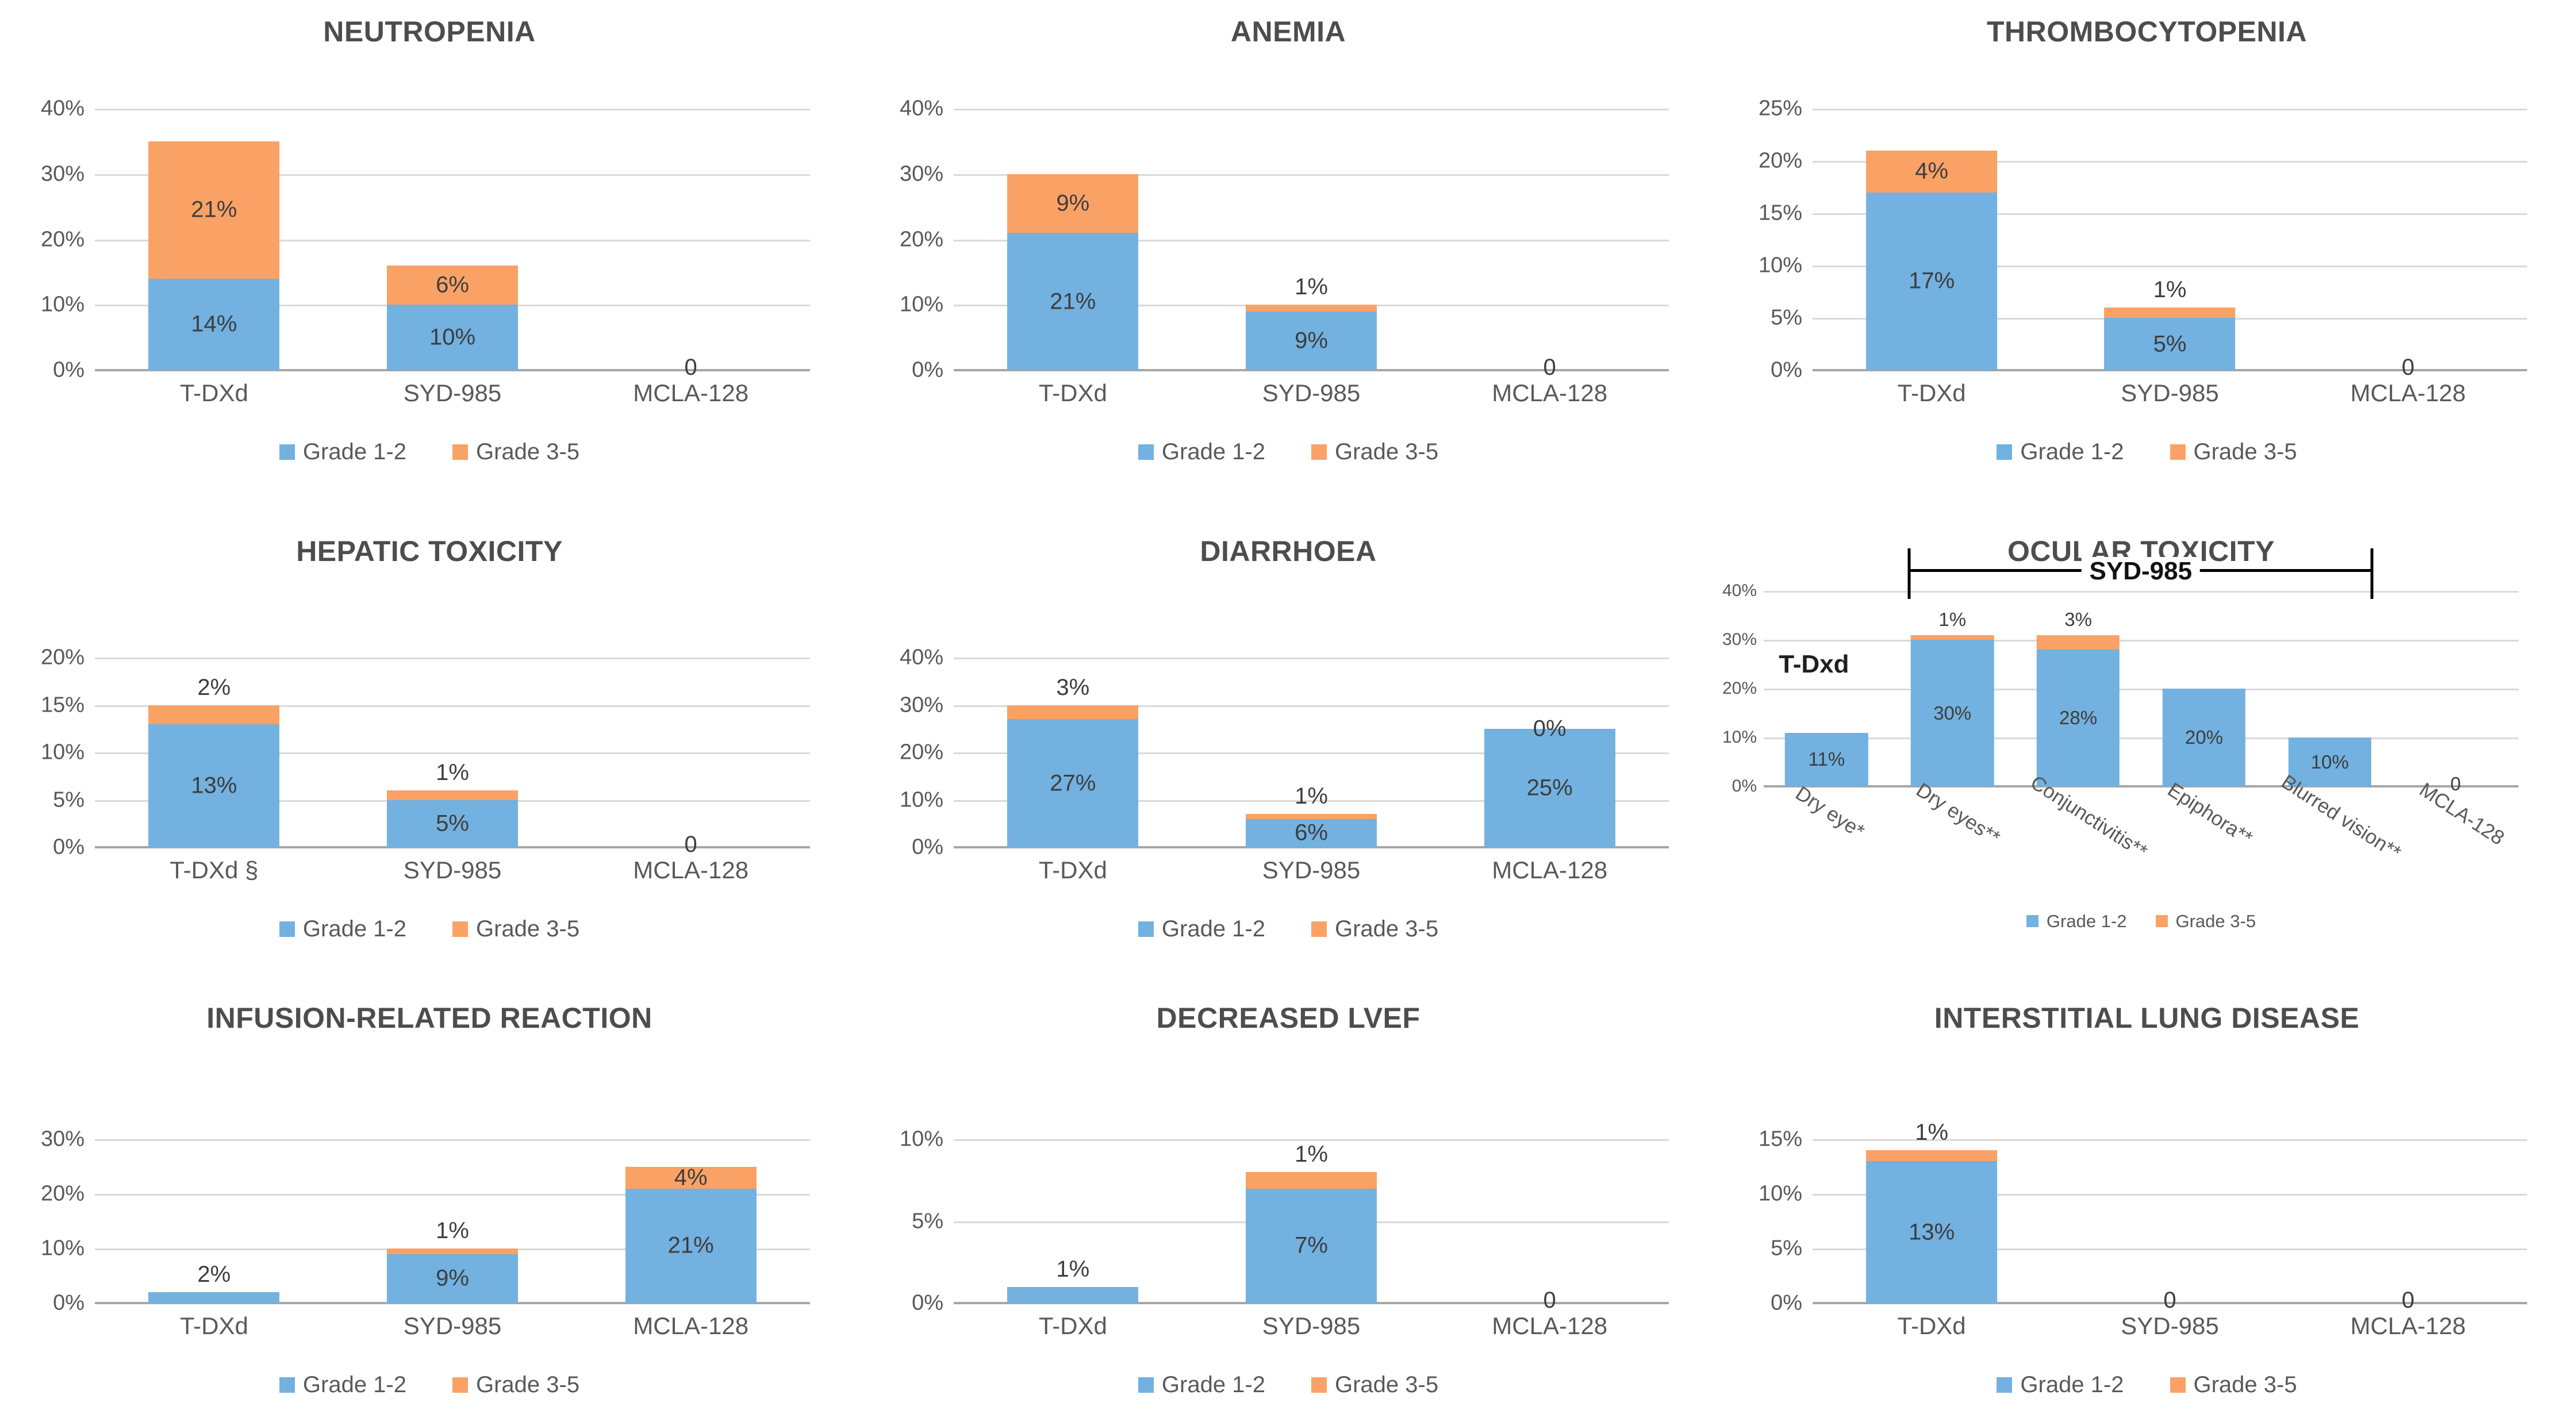  Describe the element at coordinates (1213, 929) in the screenshot. I see `legend-label: Grade 1-2` at that location.